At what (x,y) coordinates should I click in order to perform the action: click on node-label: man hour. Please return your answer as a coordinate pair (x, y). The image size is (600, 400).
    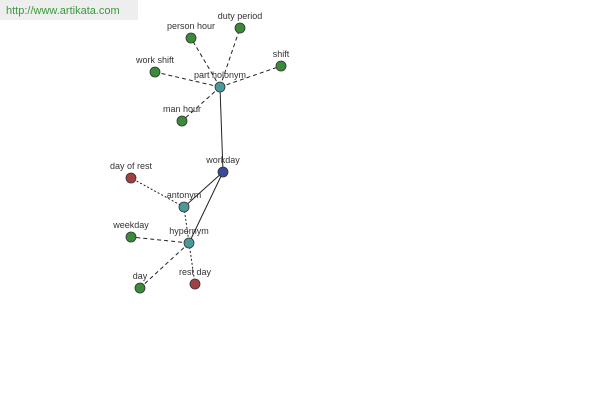
    Looking at the image, I should click on (182, 109).